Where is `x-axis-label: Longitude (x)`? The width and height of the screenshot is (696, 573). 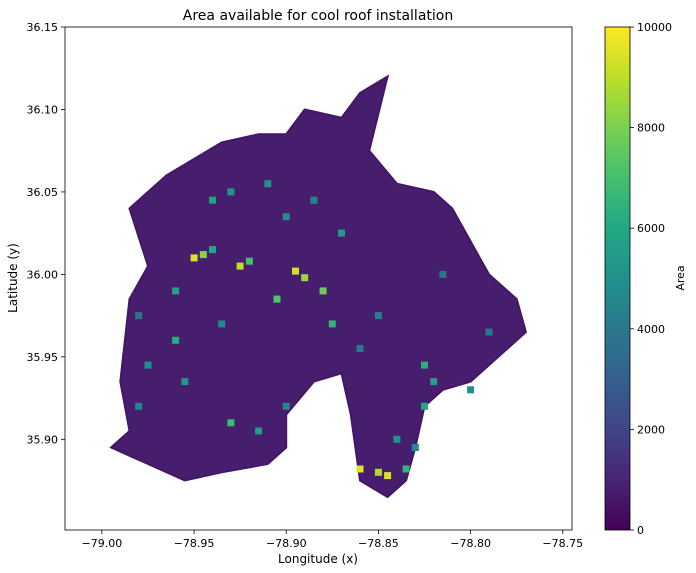
x-axis-label: Longitude (x) is located at coordinates (318, 559).